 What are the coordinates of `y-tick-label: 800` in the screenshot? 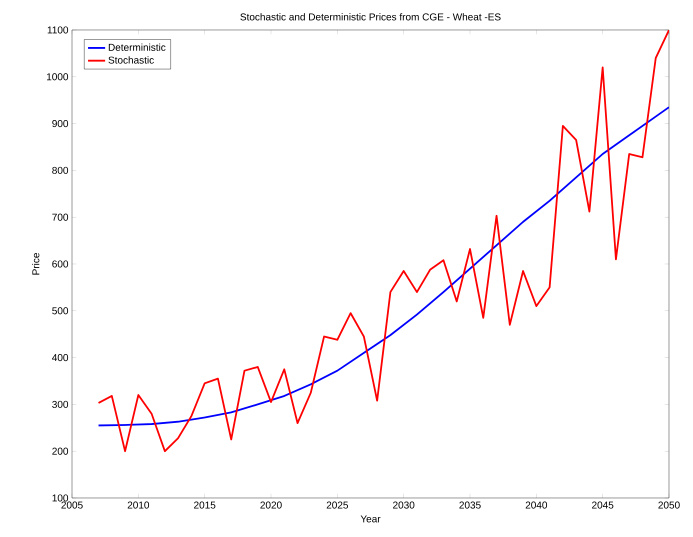 It's located at (60, 170).